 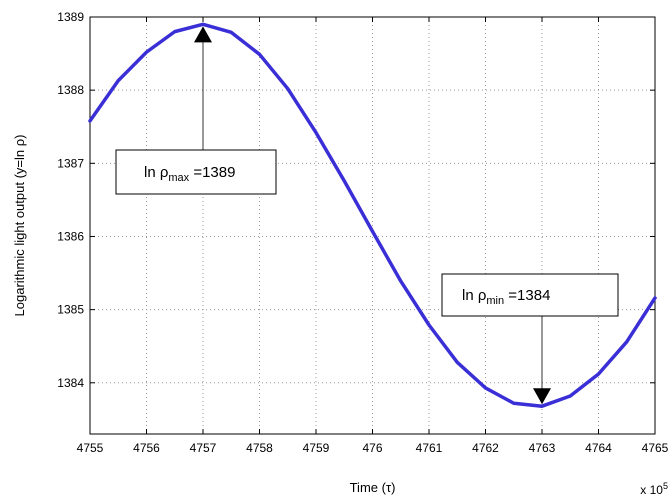 What do you see at coordinates (203, 448) in the screenshot?
I see `x-tick-label: 4757` at bounding box center [203, 448].